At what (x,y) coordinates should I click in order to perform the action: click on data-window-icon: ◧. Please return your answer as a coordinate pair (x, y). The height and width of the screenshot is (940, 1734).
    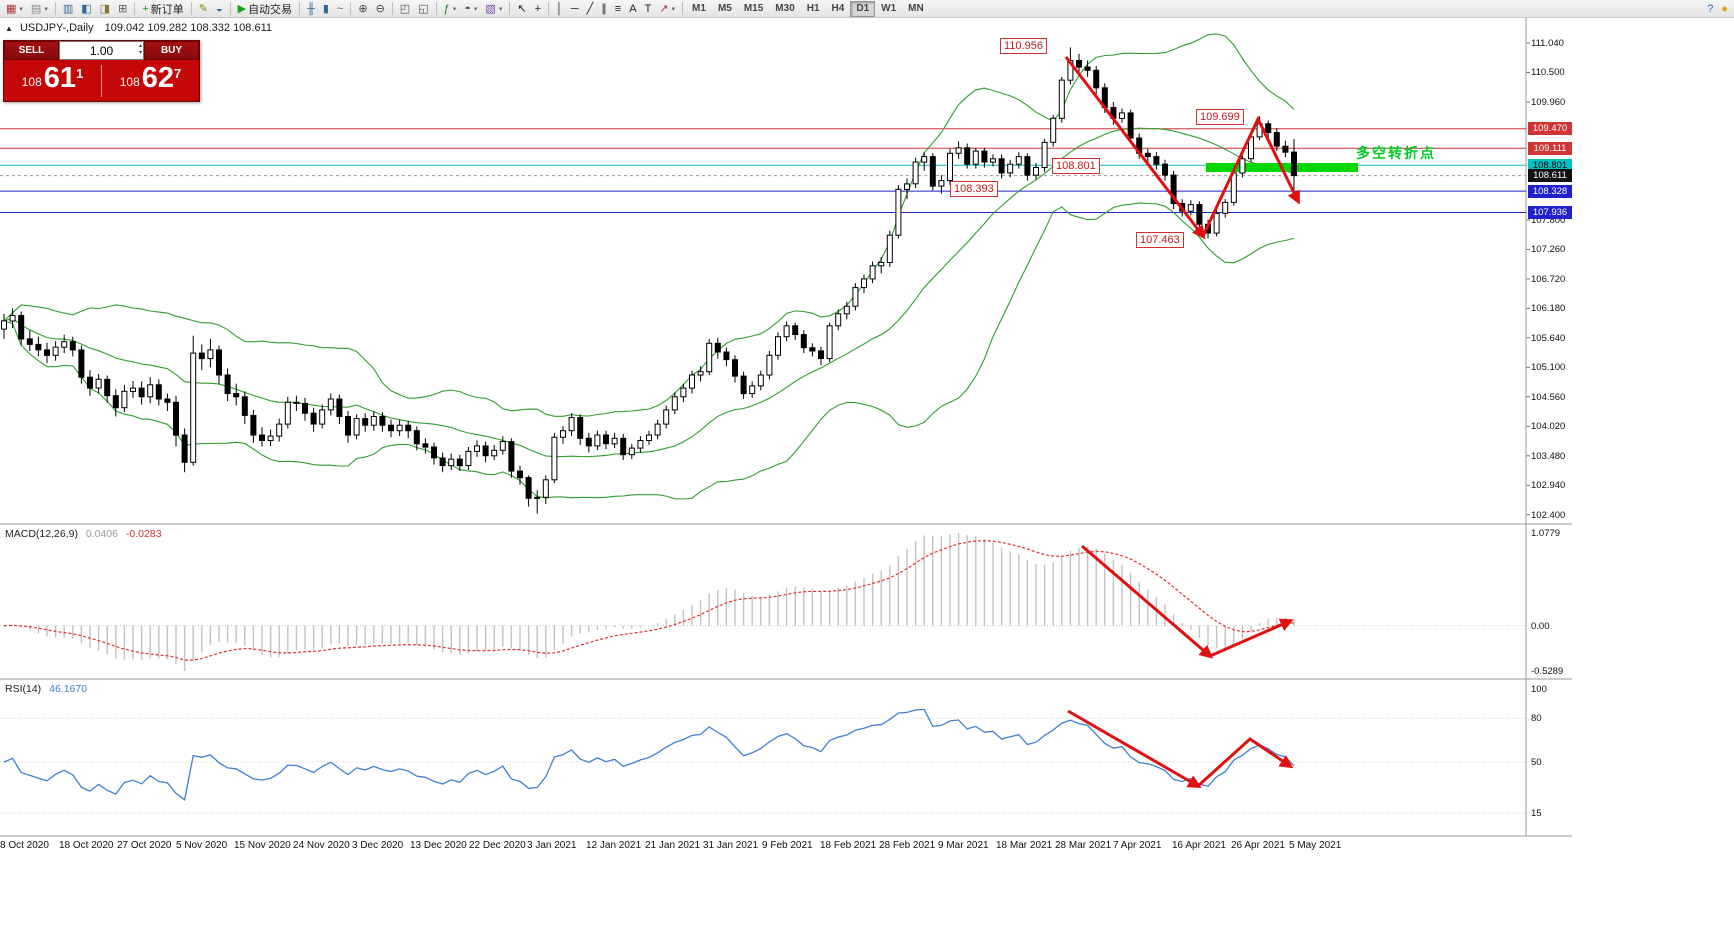
    Looking at the image, I should click on (86, 9).